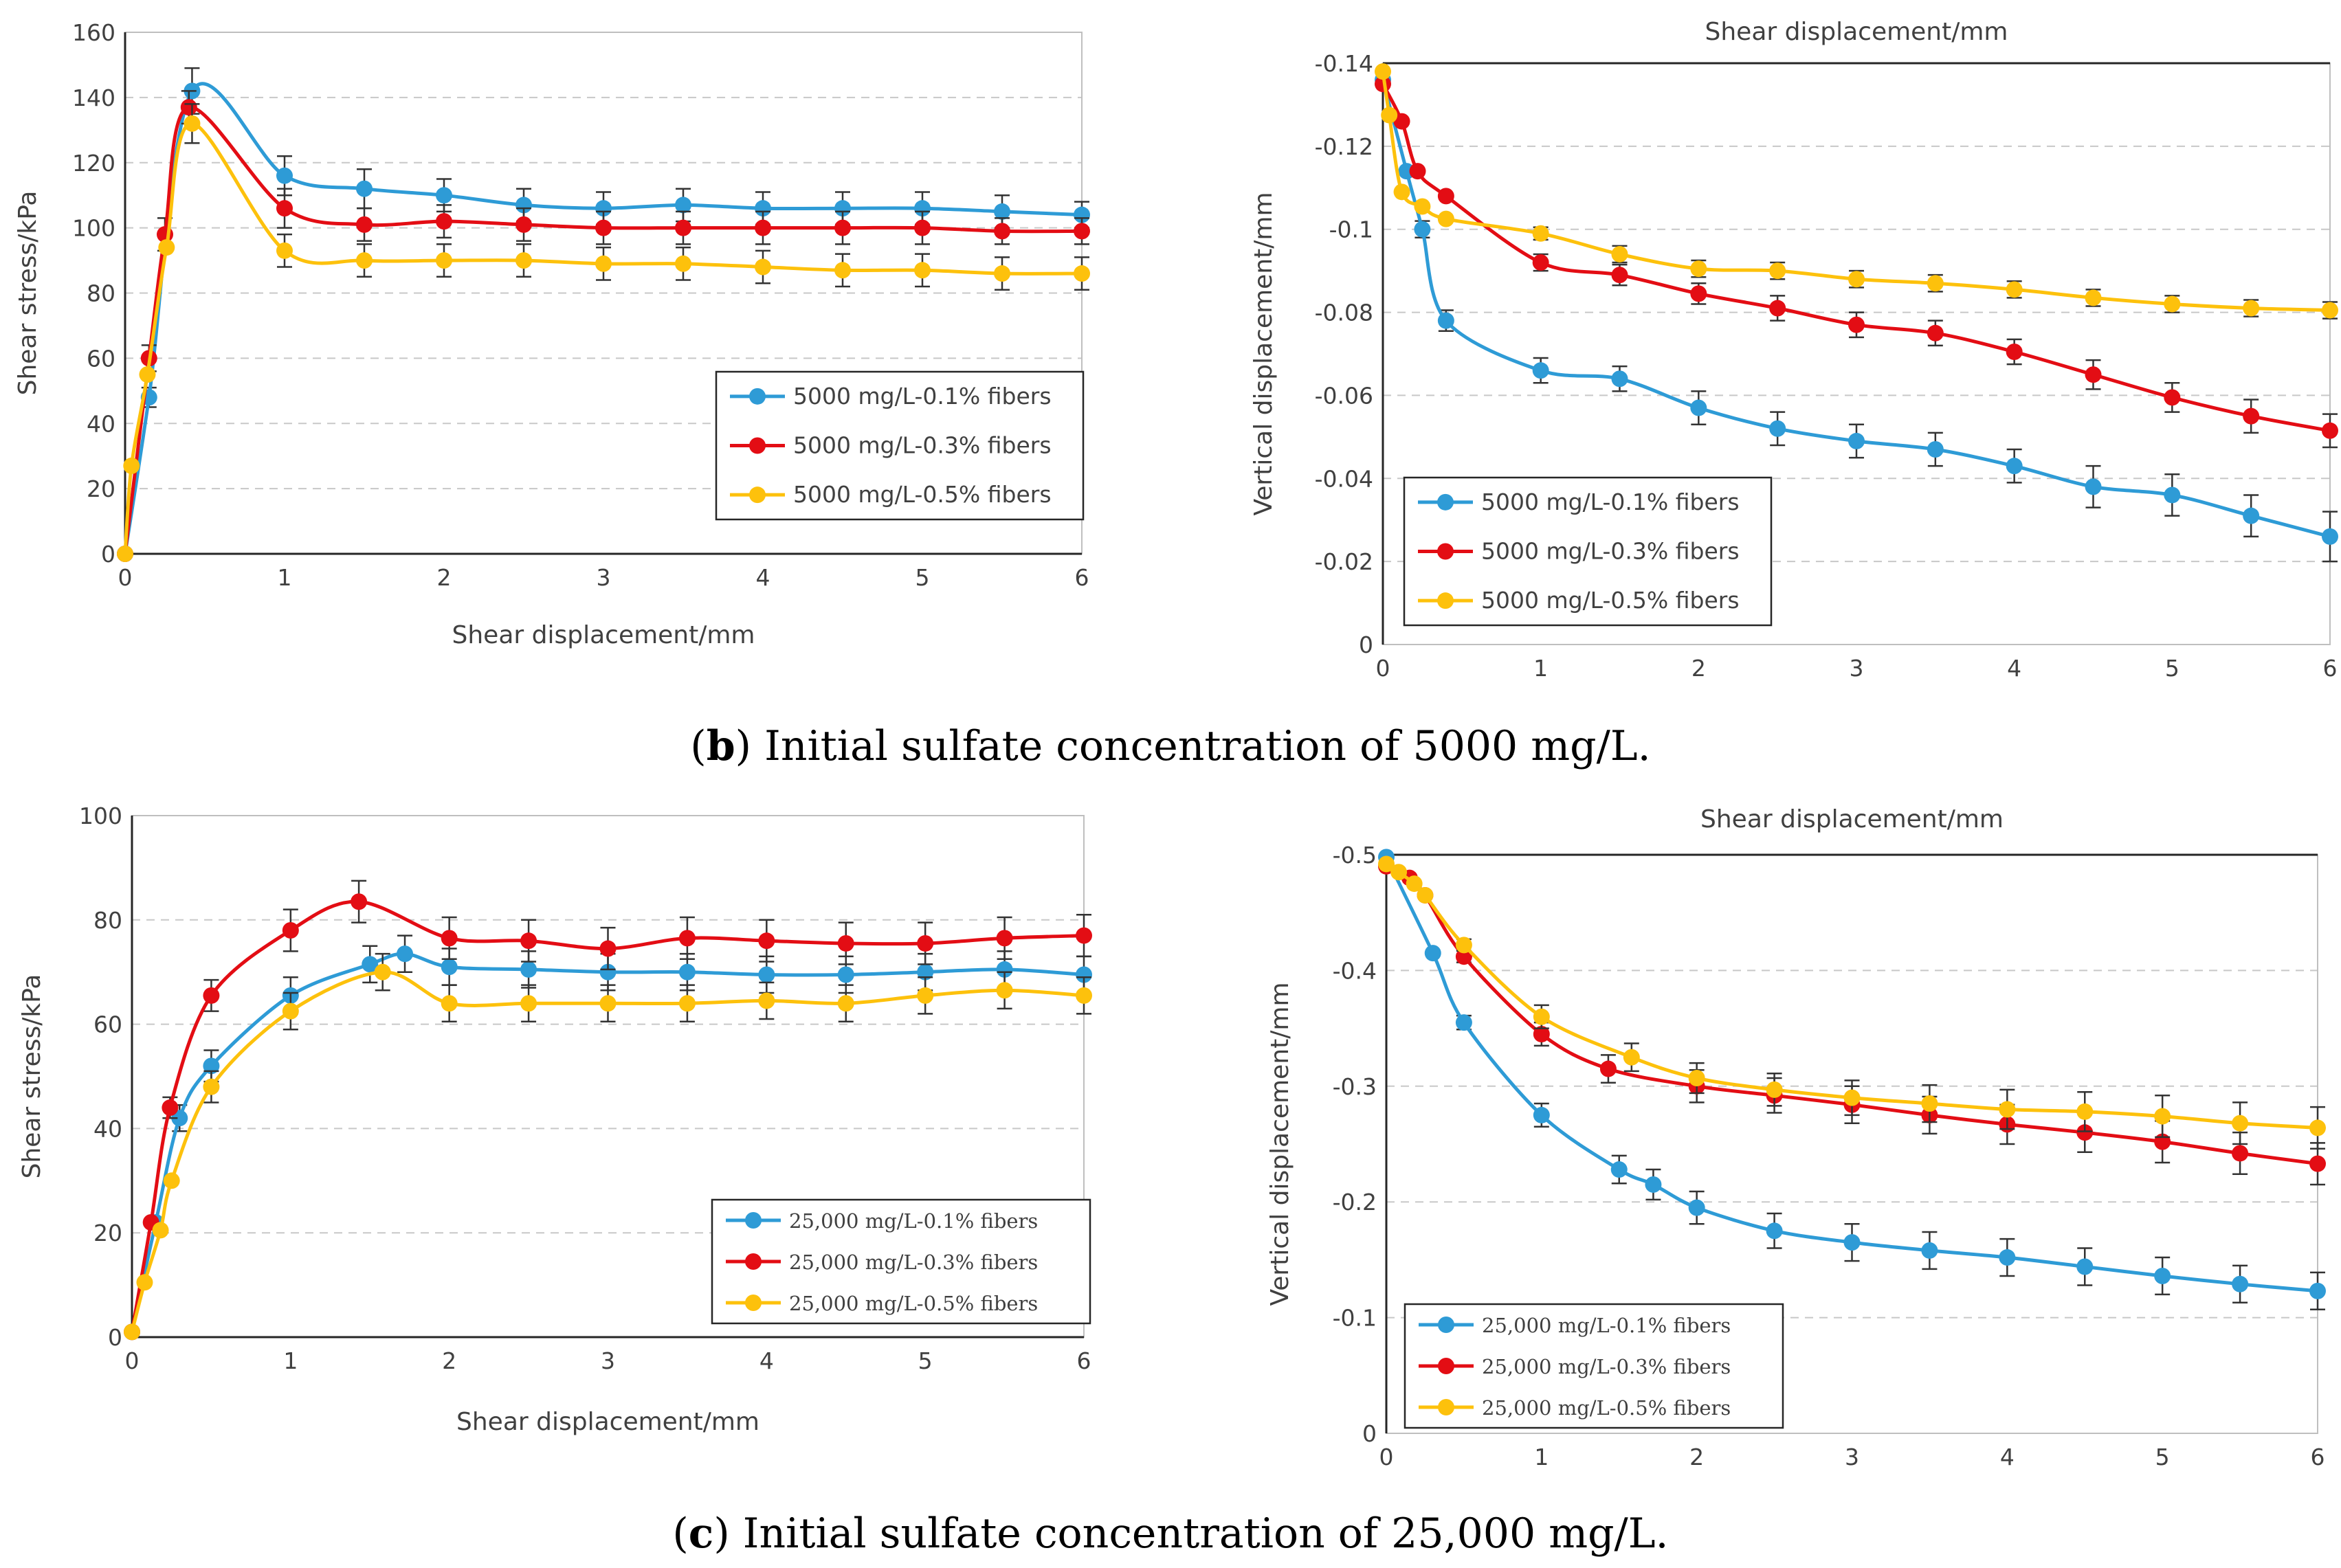 This screenshot has height=1568, width=2341. I want to click on y-tick-label: 100, so click(100, 816).